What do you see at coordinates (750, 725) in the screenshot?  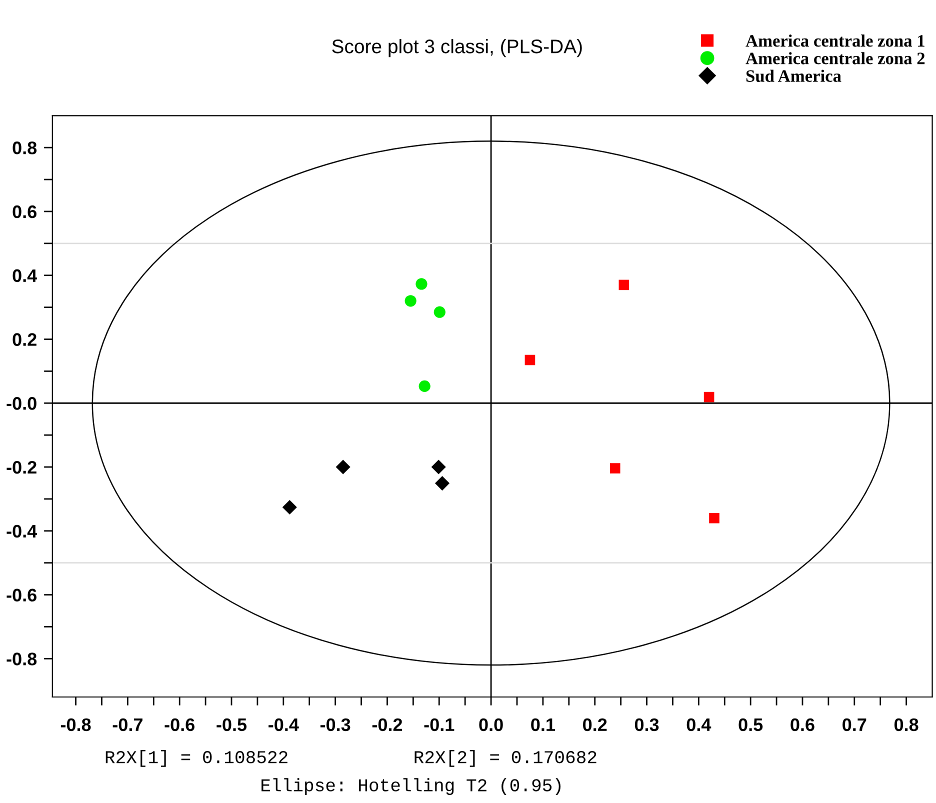 I see `x-tick-label: 0.5` at bounding box center [750, 725].